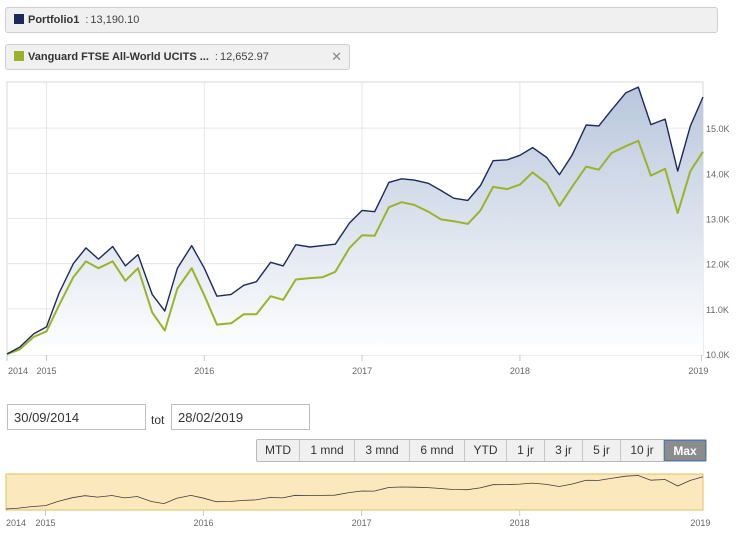 This screenshot has width=747, height=536. I want to click on navigator-series, so click(354, 492).